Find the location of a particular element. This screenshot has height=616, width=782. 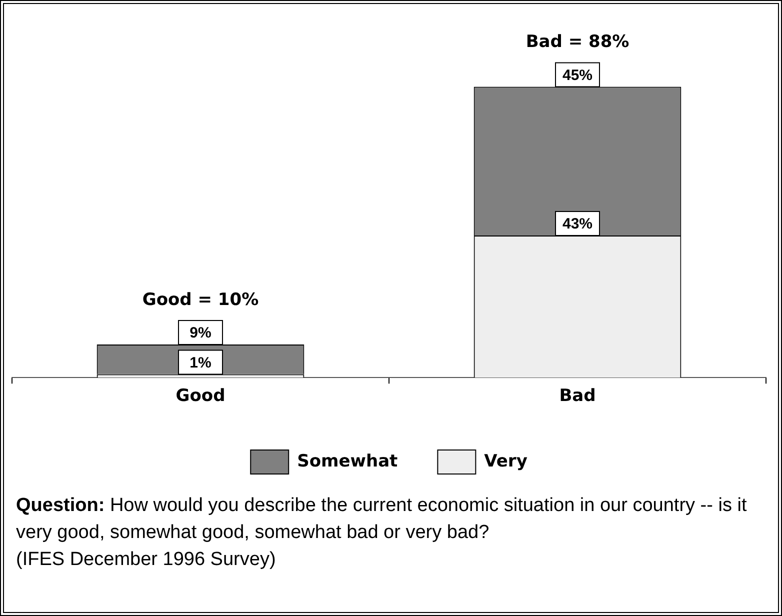

total-label: Bad = 88% is located at coordinates (578, 42).